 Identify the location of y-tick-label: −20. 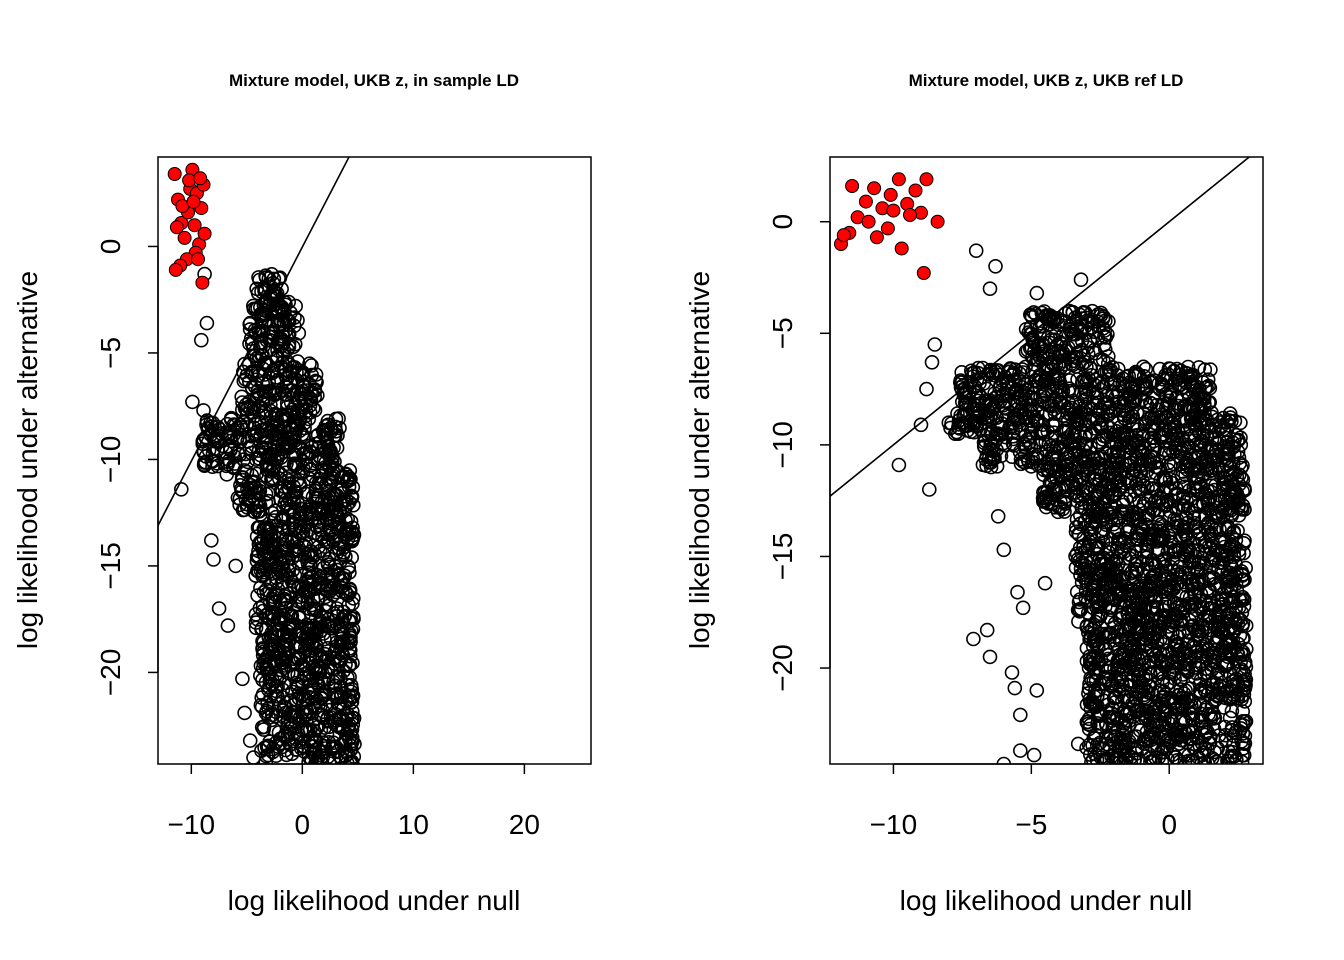
(110, 673).